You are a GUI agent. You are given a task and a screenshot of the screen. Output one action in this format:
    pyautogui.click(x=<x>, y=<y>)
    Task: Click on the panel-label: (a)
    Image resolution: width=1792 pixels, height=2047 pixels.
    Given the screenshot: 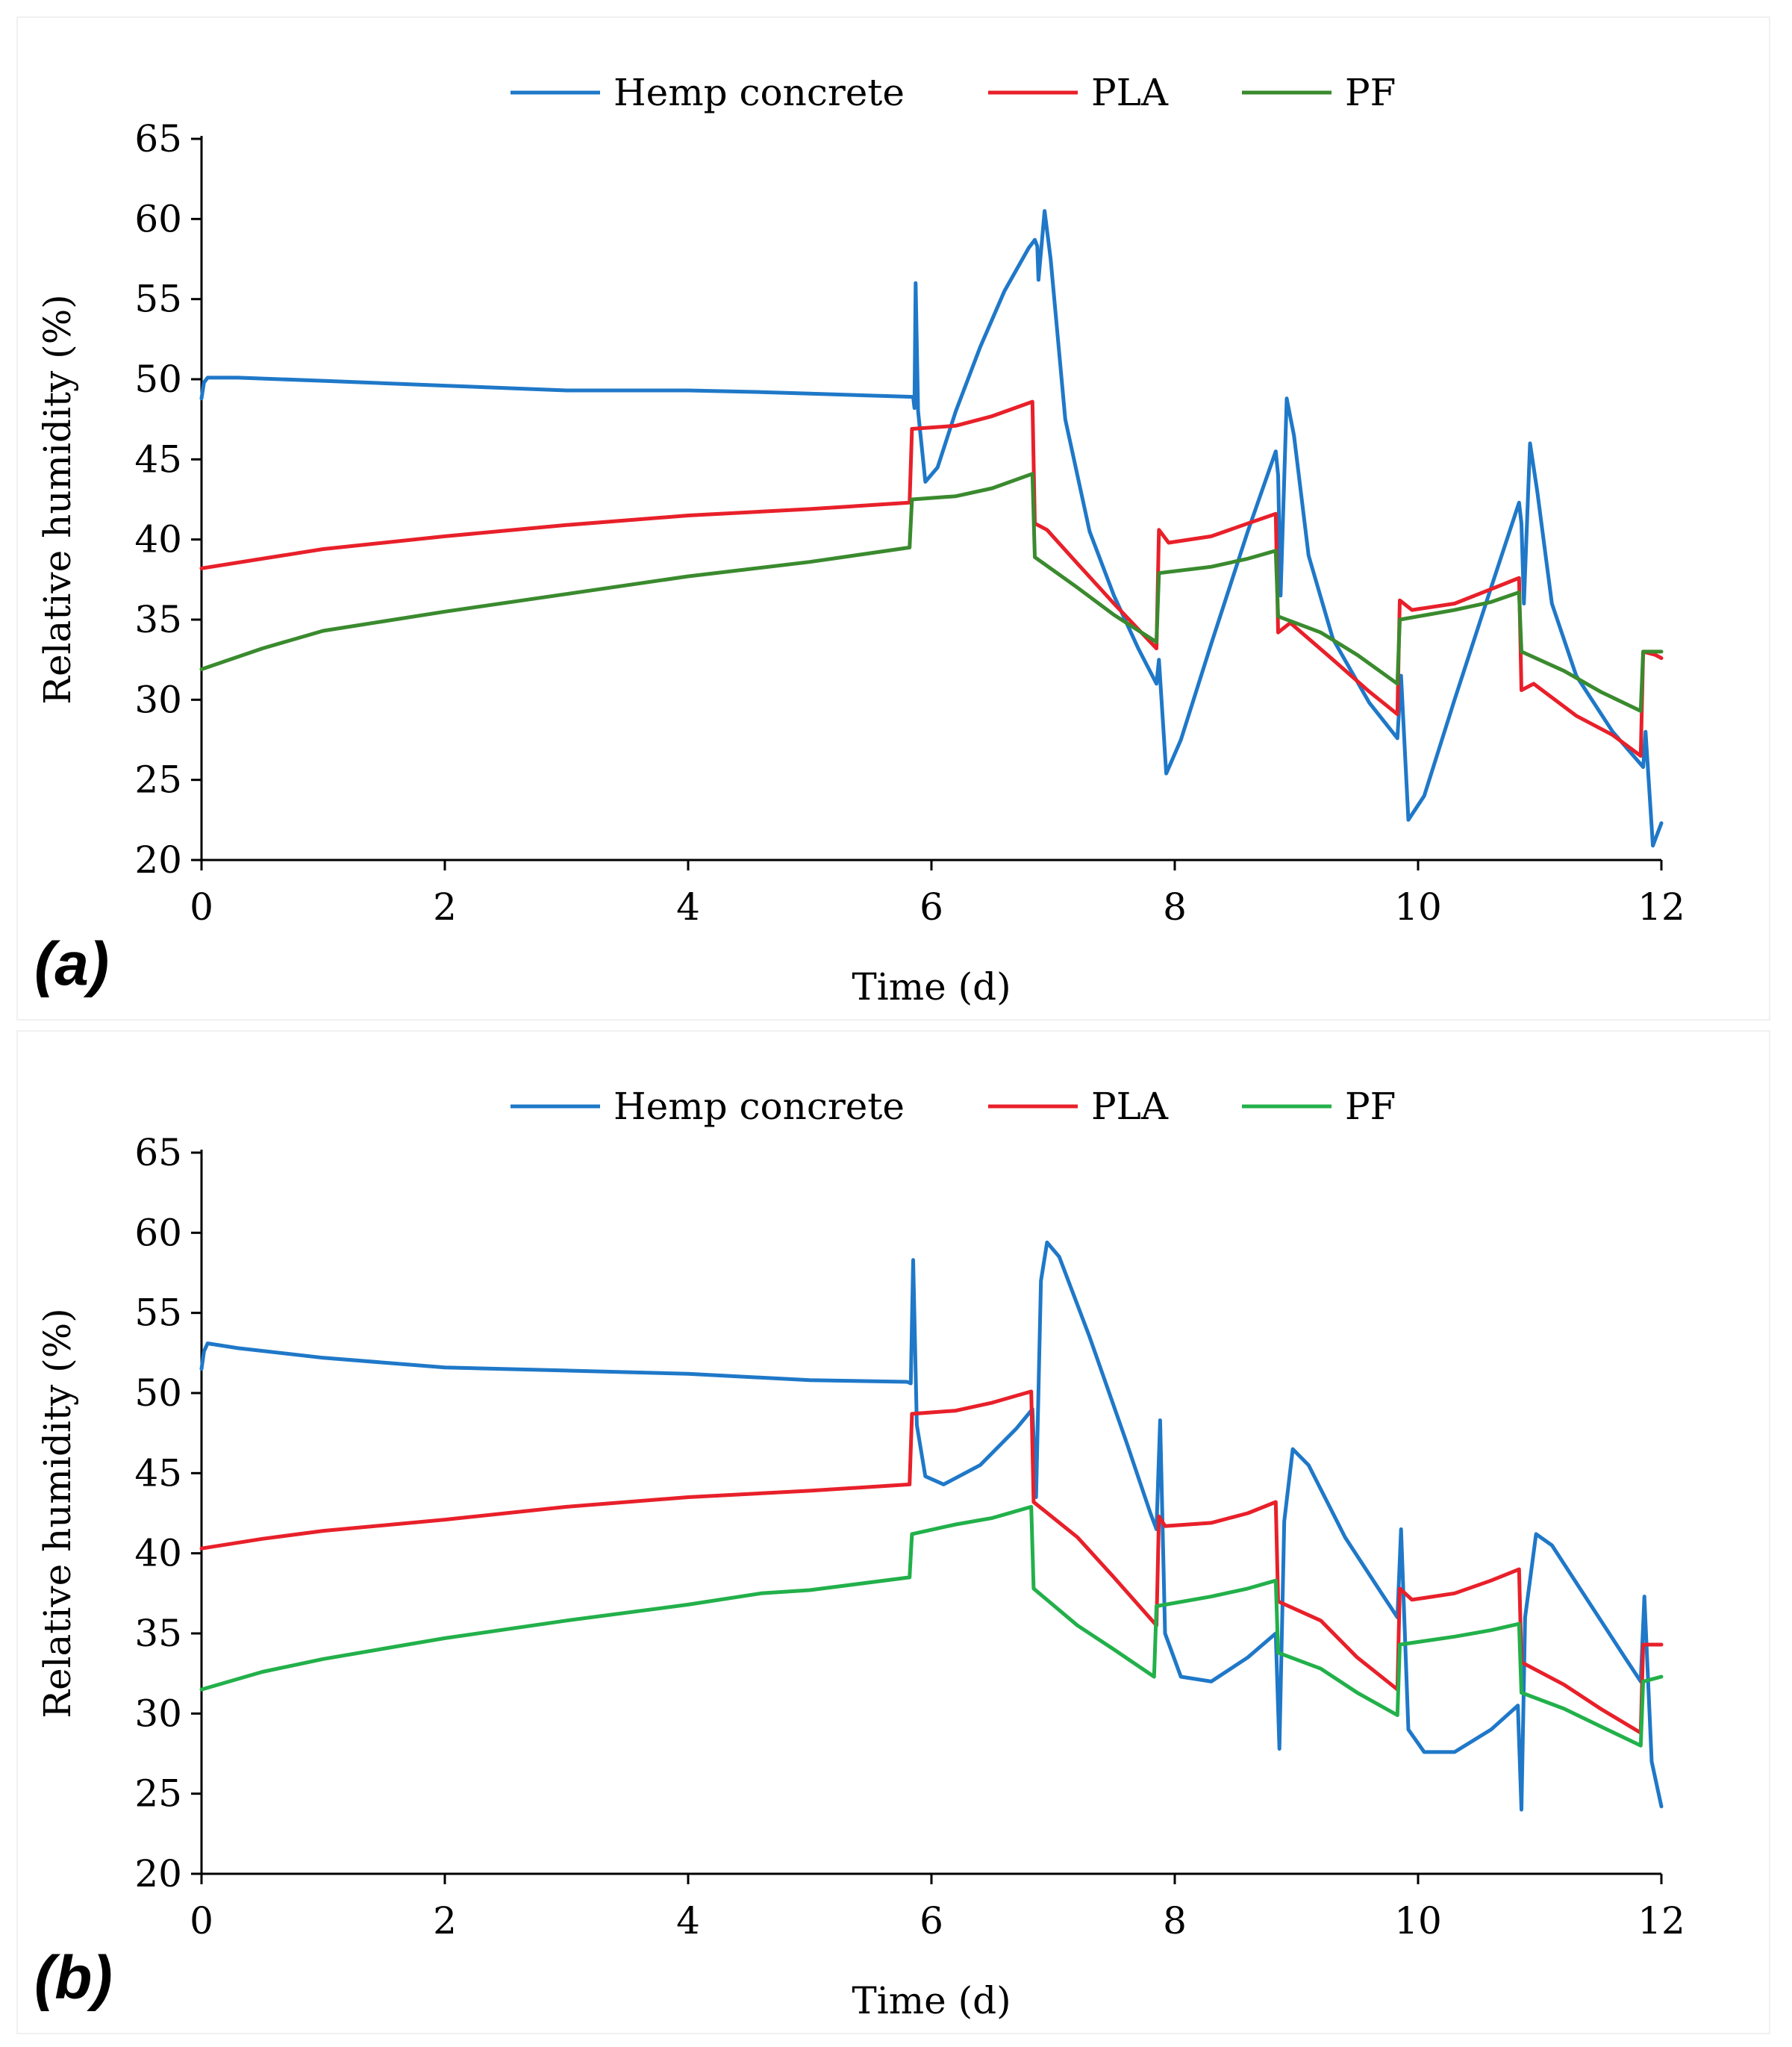 What is the action you would take?
    pyautogui.click(x=71, y=964)
    